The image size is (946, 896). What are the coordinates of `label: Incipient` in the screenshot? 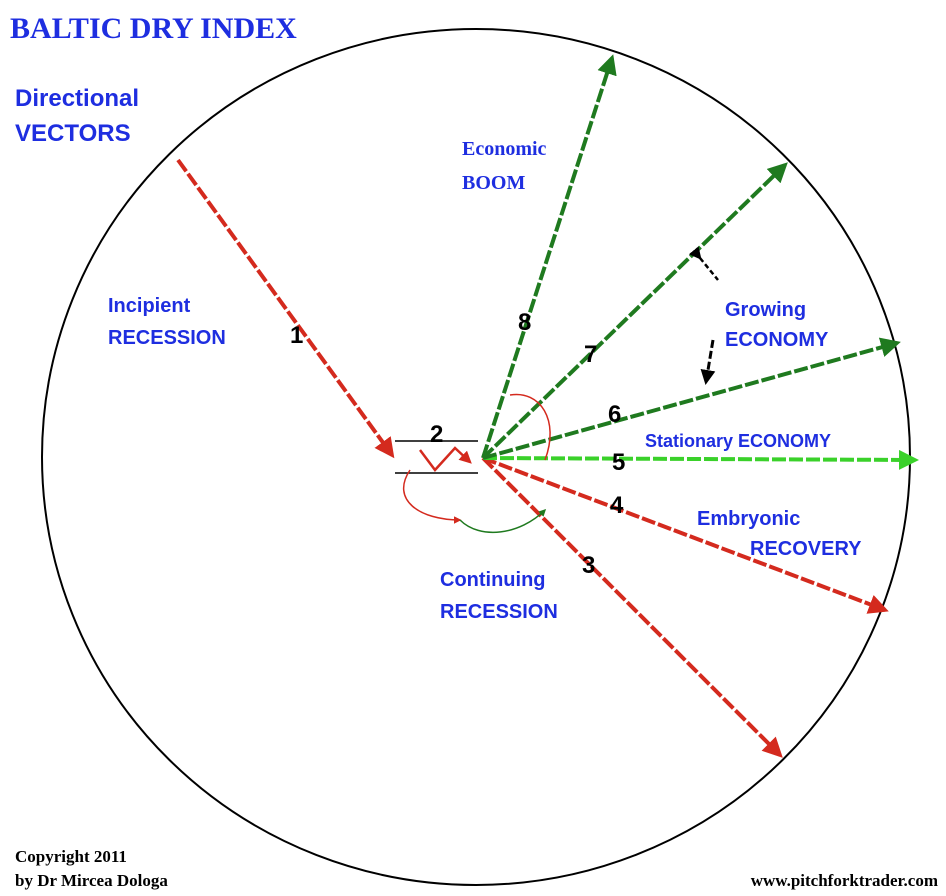 It's located at (149, 306).